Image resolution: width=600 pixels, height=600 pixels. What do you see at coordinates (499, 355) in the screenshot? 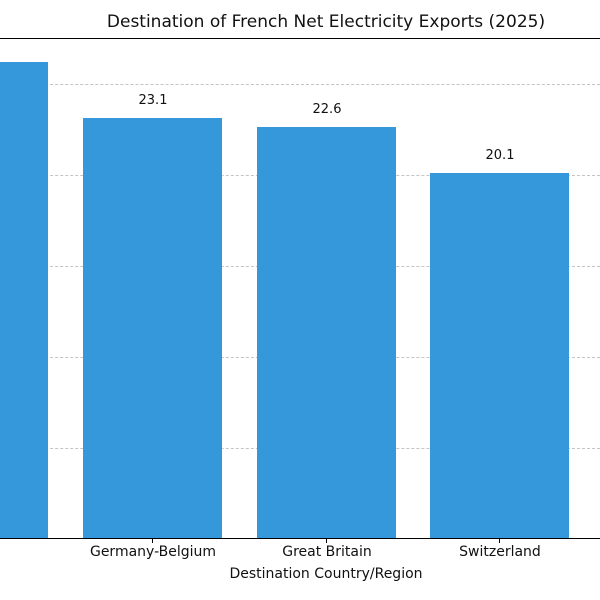
I see `bar-switzerland` at bounding box center [499, 355].